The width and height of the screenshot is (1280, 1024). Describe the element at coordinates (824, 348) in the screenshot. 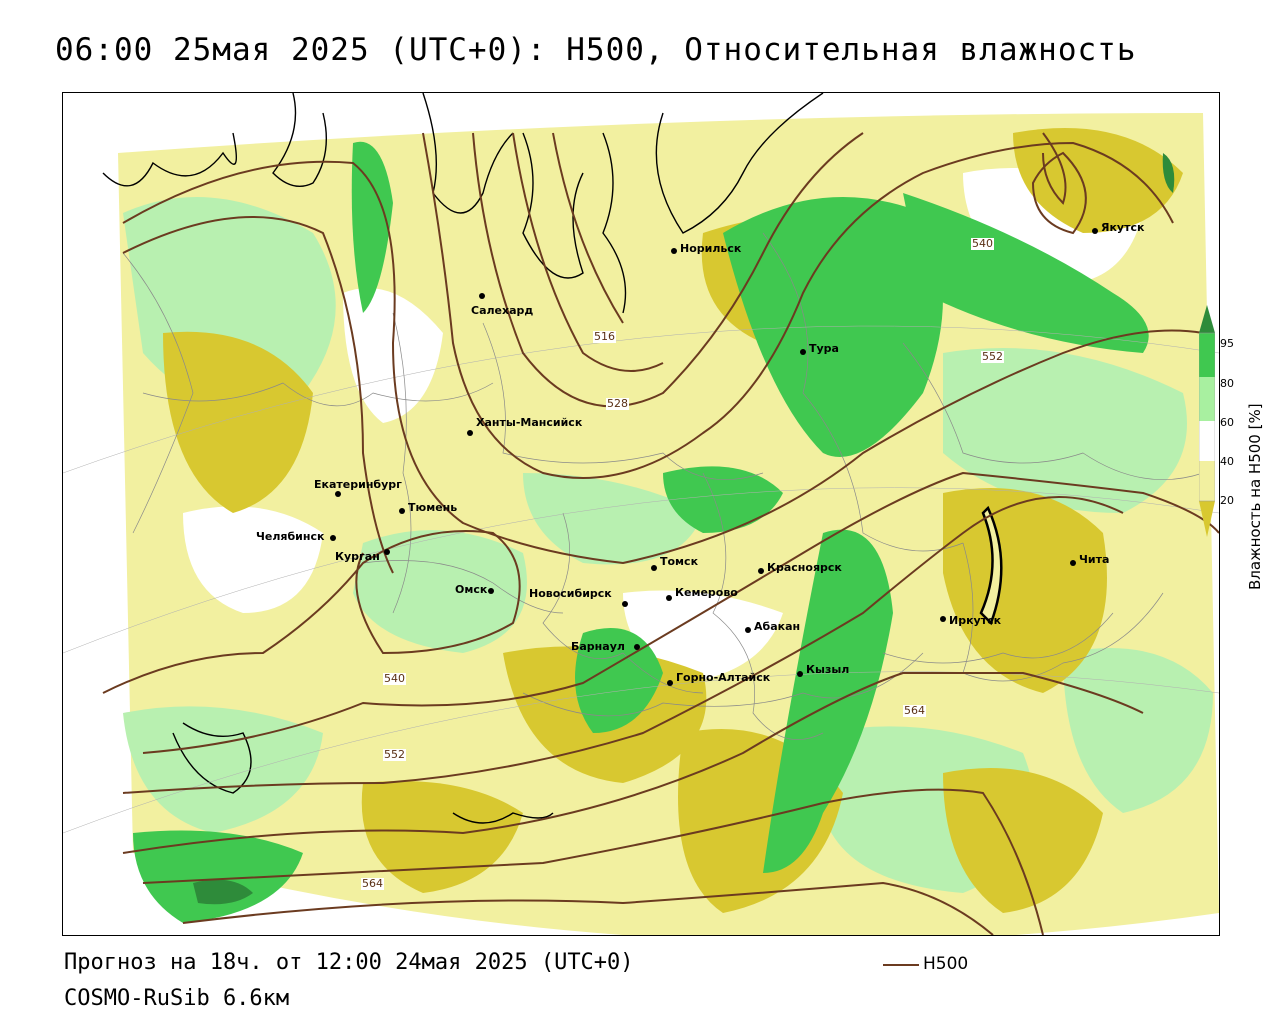

I see `city-tura: Тура` at that location.